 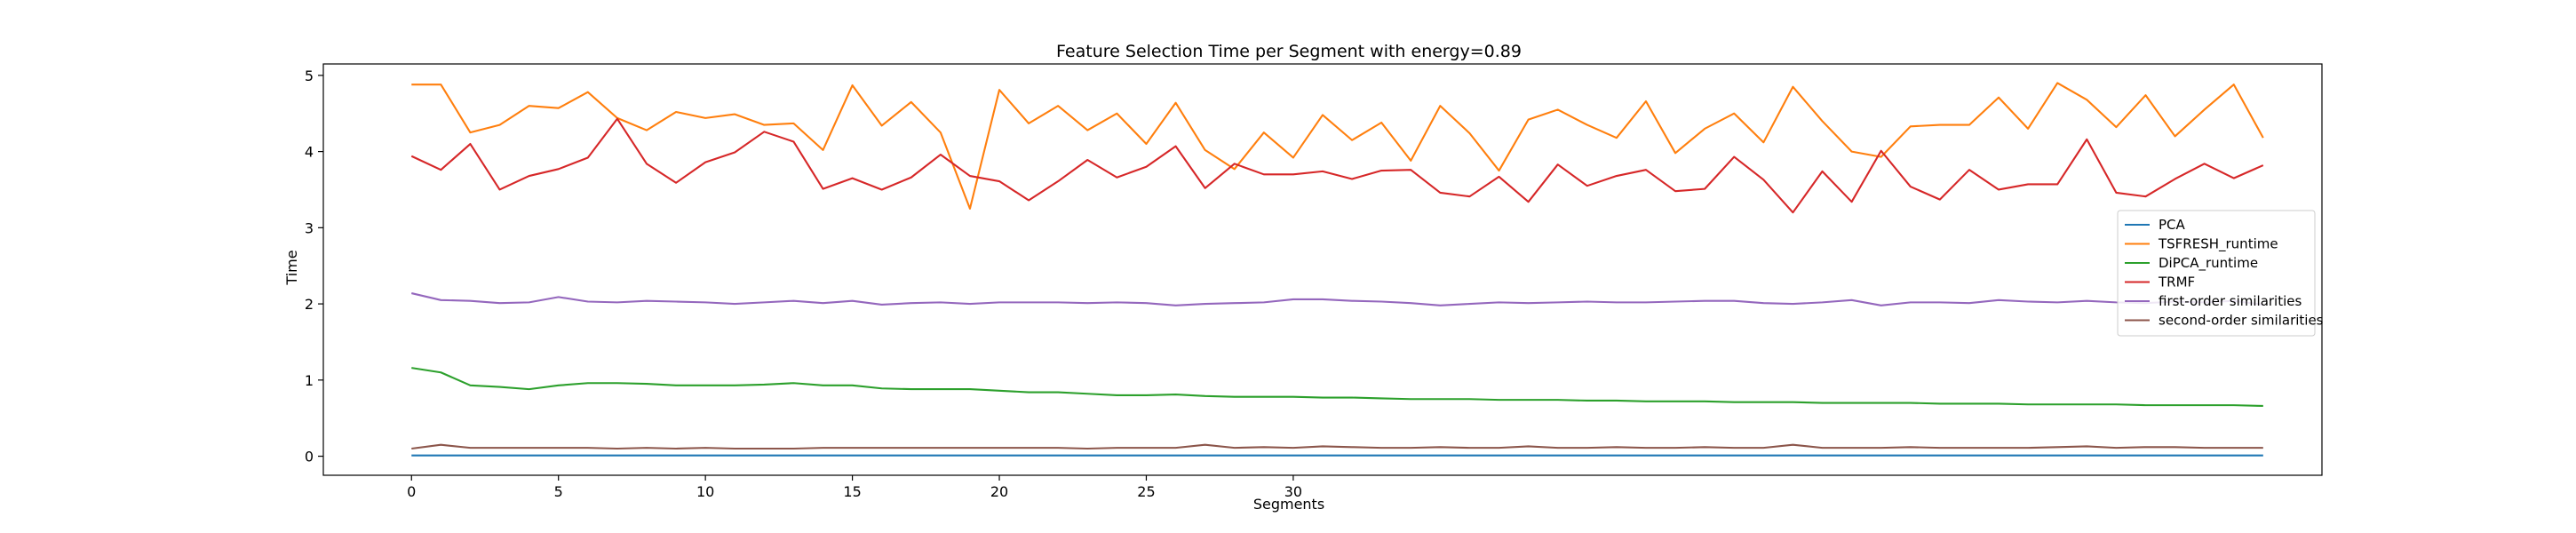 What do you see at coordinates (558, 491) in the screenshot?
I see `x-tick-label: 5` at bounding box center [558, 491].